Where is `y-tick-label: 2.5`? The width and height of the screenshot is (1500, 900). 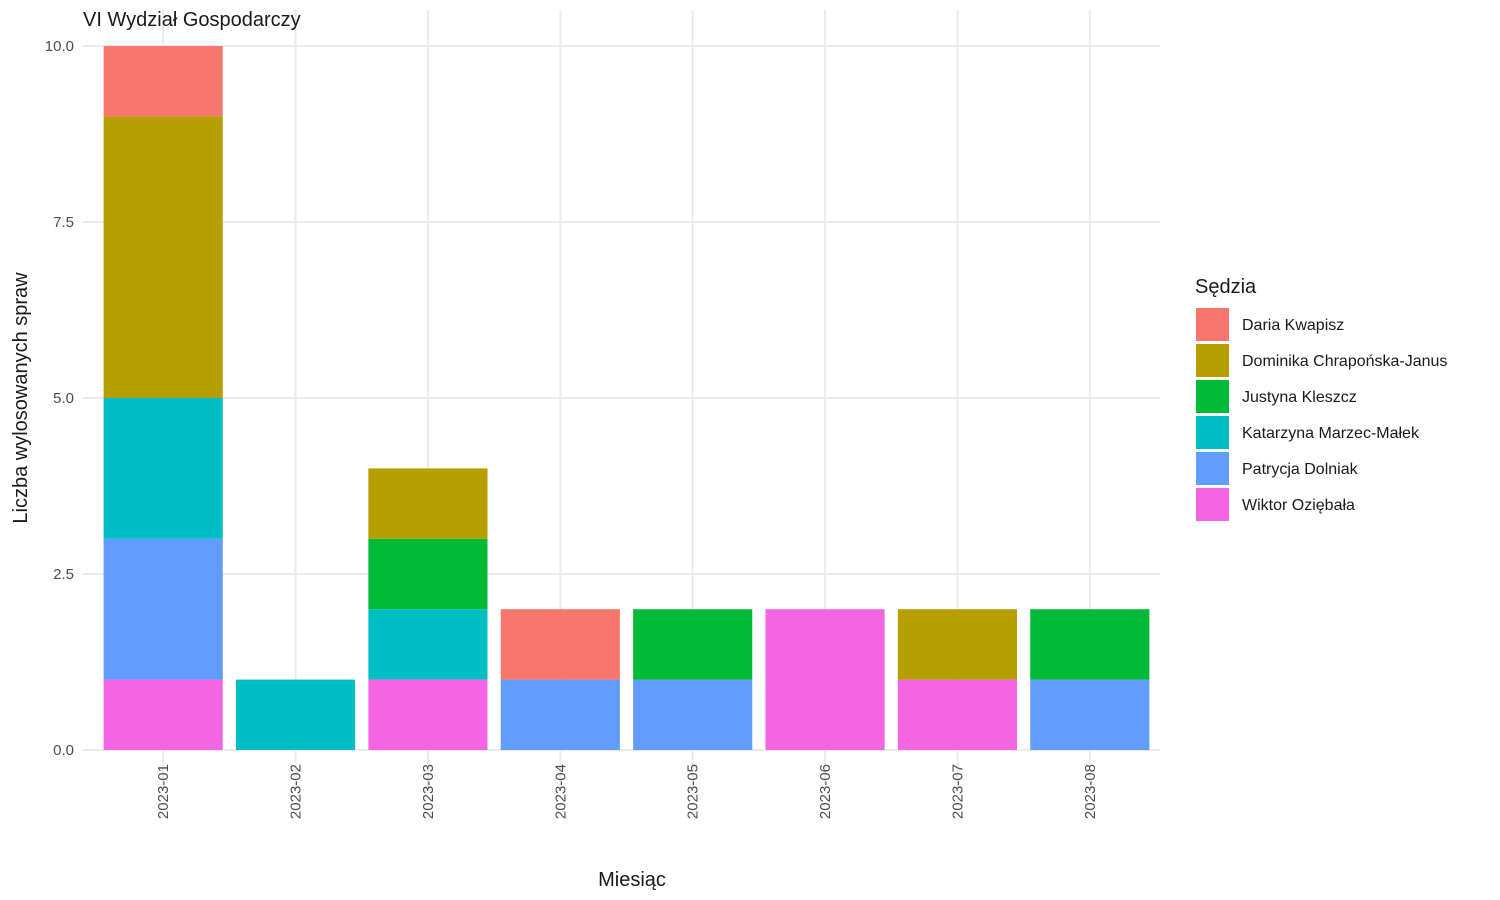
y-tick-label: 2.5 is located at coordinates (63, 574).